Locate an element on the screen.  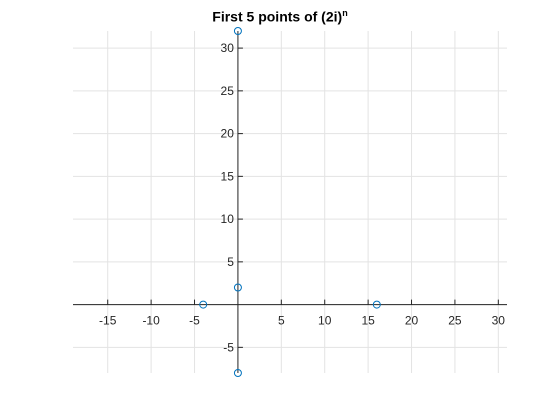
y-tick-label: 15 is located at coordinates (228, 176).